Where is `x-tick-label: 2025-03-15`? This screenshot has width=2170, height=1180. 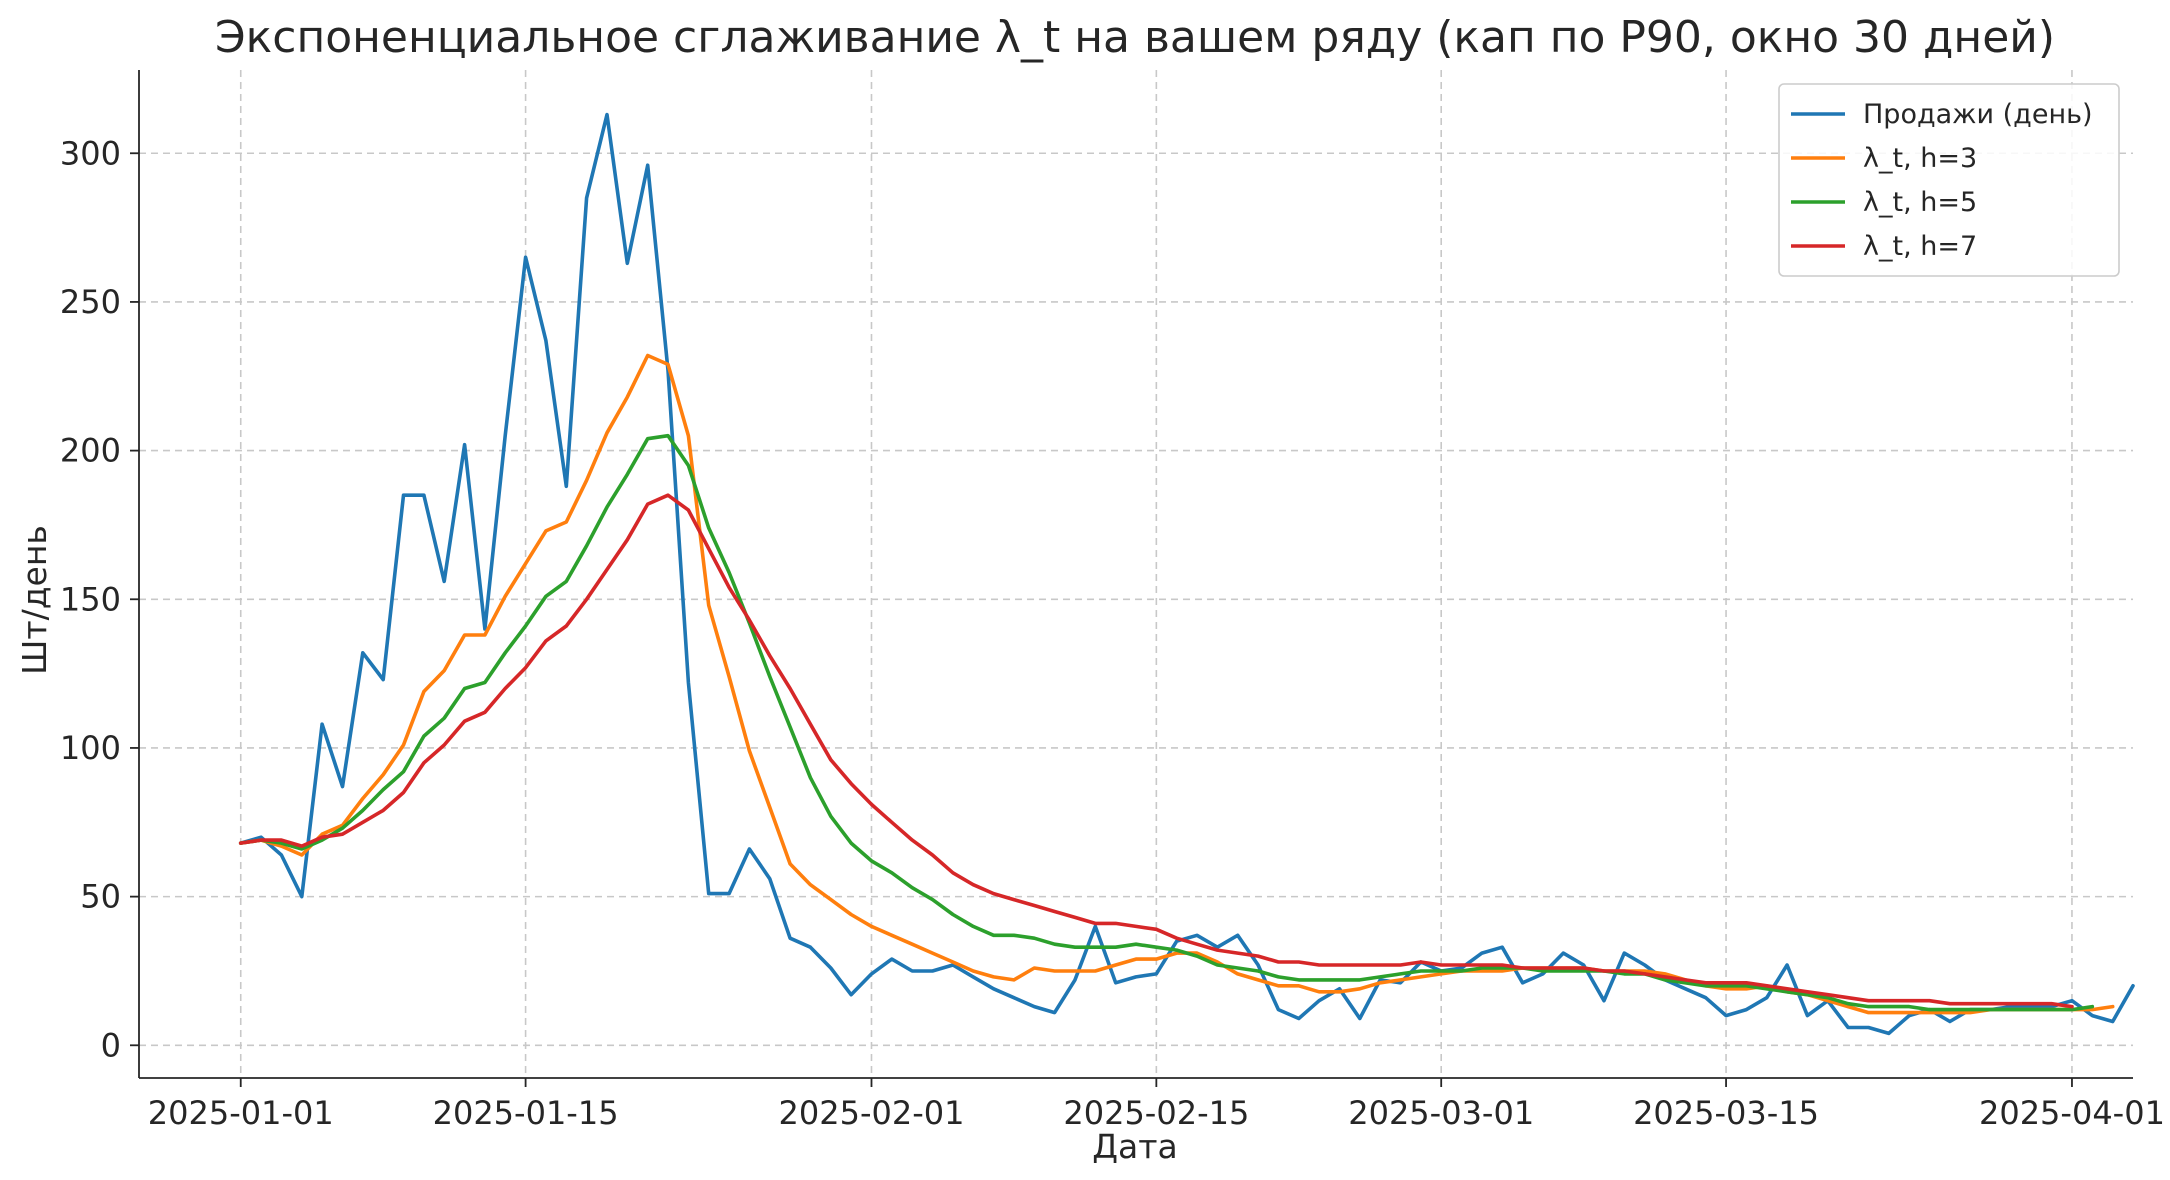 x-tick-label: 2025-03-15 is located at coordinates (1726, 1113).